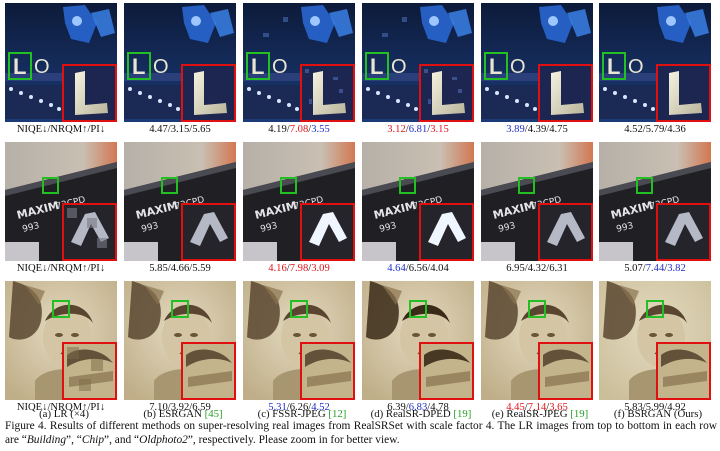 The height and width of the screenshot is (451, 720). Describe the element at coordinates (180, 201) in the screenshot. I see `image-chip-esrgan: MAXIM 73CPD 993` at that location.